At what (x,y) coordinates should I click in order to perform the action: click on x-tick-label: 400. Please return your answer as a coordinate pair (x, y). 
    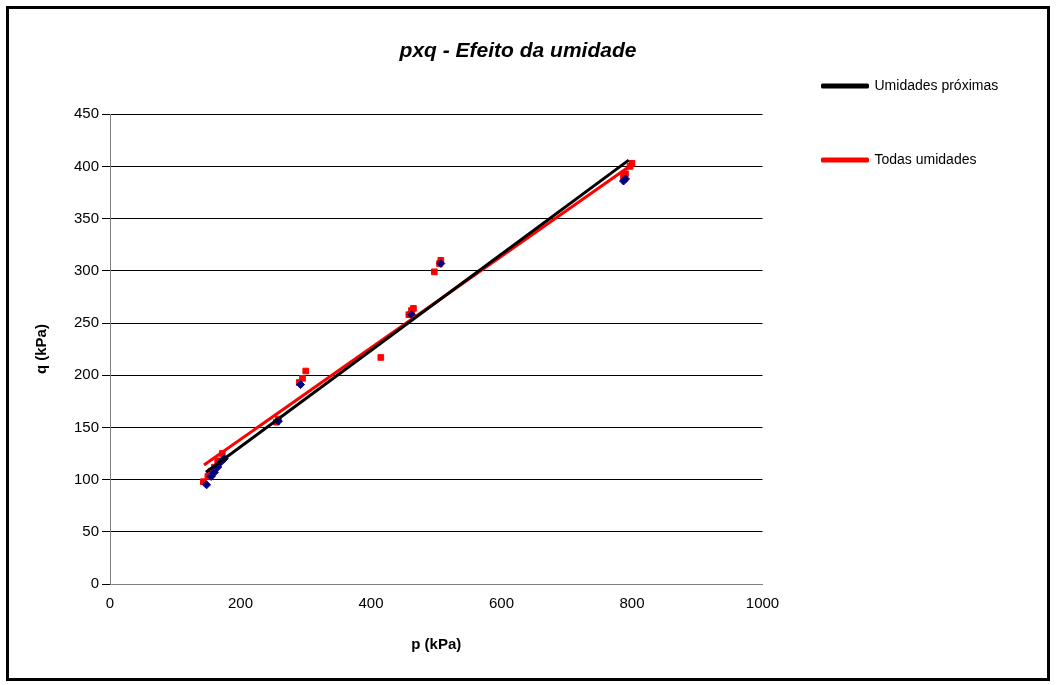
    Looking at the image, I should click on (371, 603).